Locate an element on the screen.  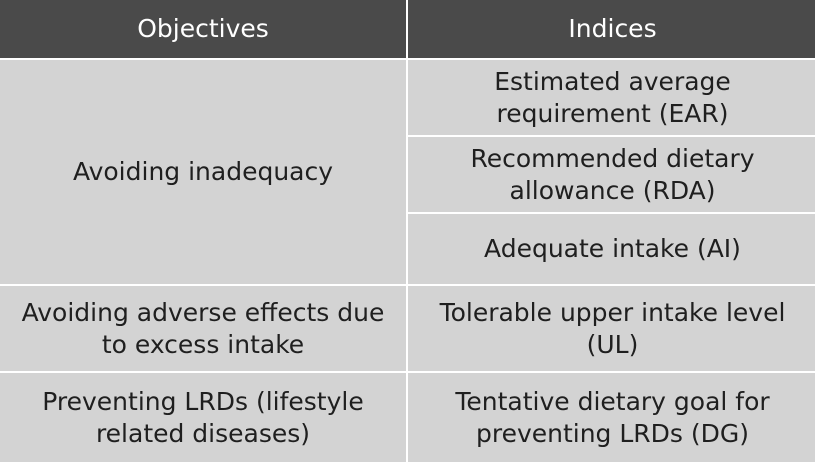
index-rda: Recommended dietary allowance (RDA) is located at coordinates (611, 175).